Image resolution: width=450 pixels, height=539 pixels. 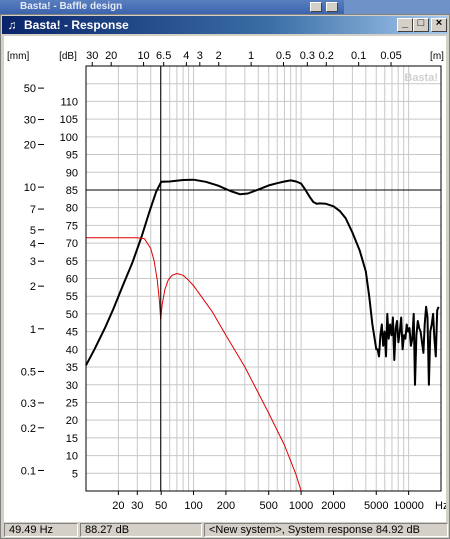 I want to click on mm-tick-label: 2, so click(x=33, y=287).